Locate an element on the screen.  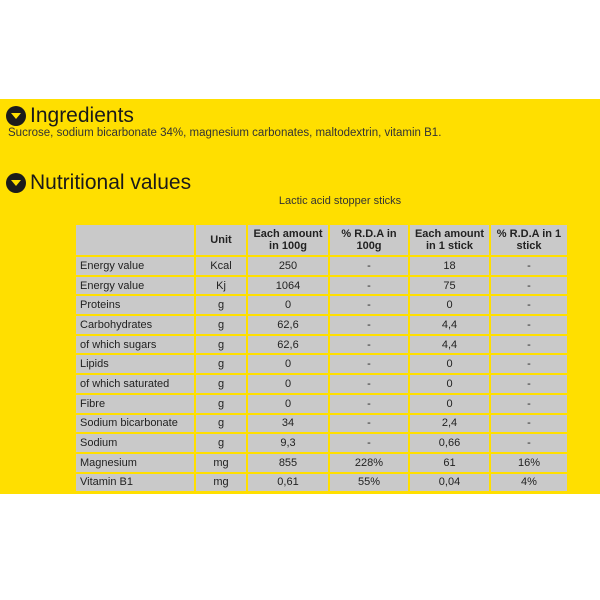
table-row: Proteins g 0-0- is located at coordinates (321, 305).